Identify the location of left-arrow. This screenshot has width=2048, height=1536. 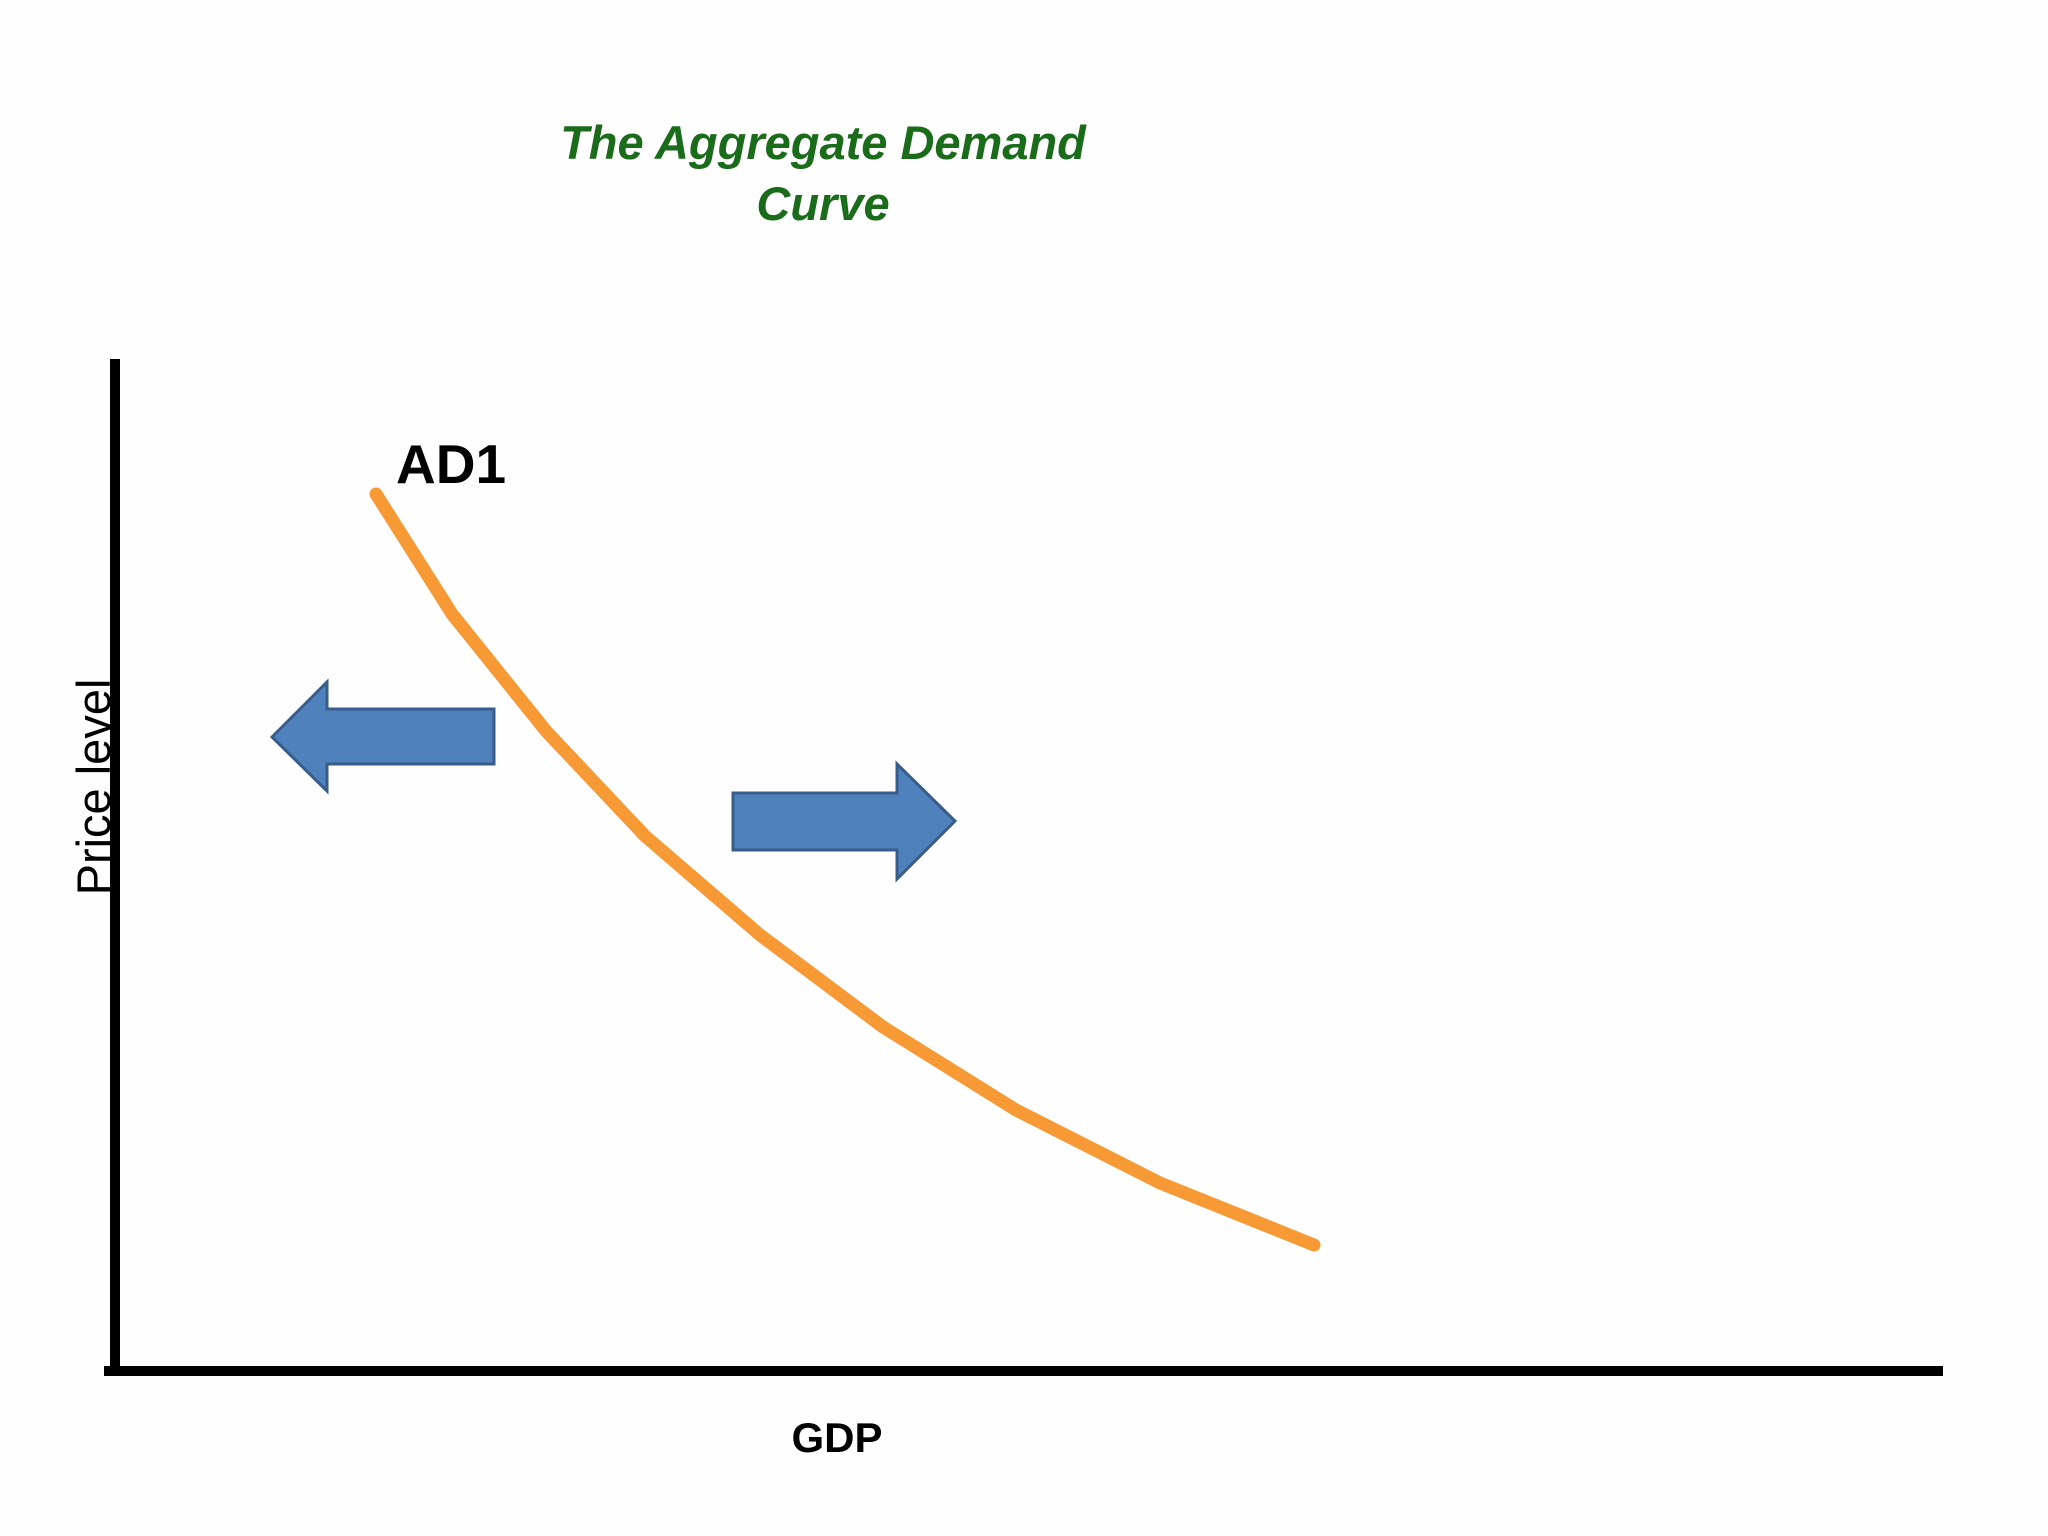
(382, 736).